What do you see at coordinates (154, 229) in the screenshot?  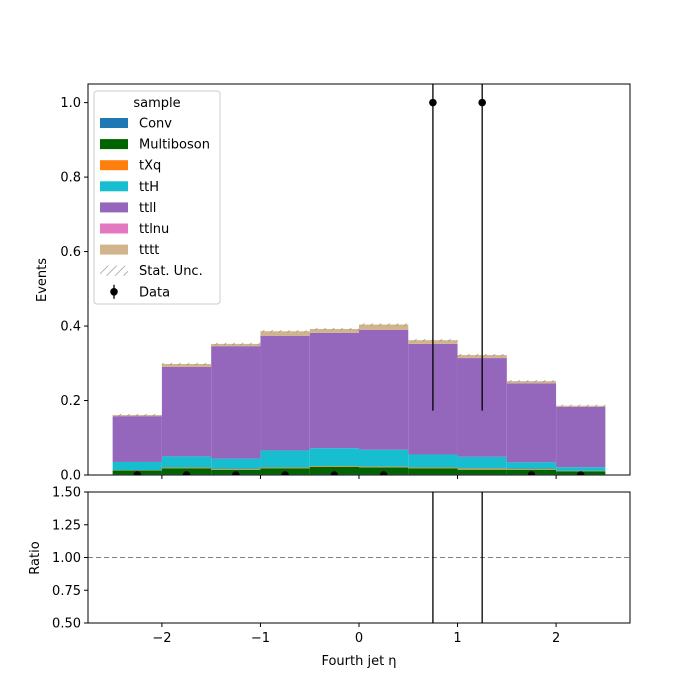 I see `legend-label-ttlnu: ttlnu` at bounding box center [154, 229].